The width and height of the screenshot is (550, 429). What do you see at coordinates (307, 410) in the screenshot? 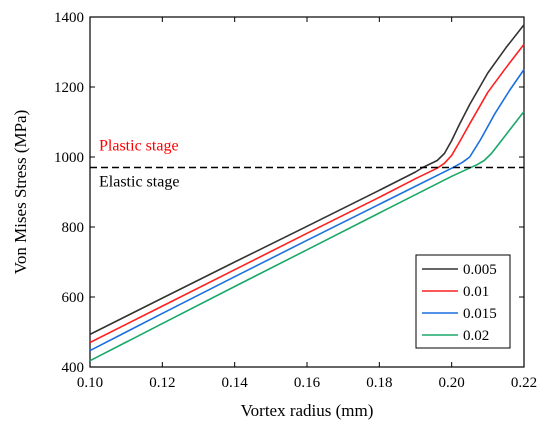
I see `x-axis-title: Vortex radius (mm)` at bounding box center [307, 410].